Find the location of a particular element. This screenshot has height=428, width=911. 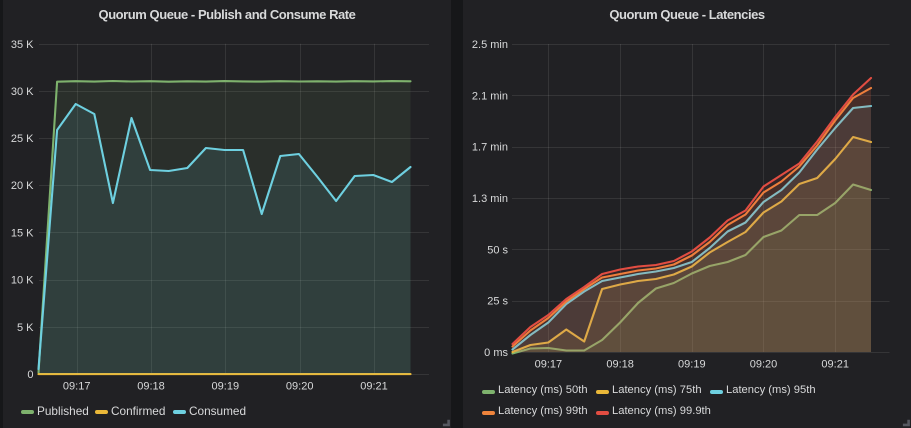

svg-text: 15 K is located at coordinates (22, 233).